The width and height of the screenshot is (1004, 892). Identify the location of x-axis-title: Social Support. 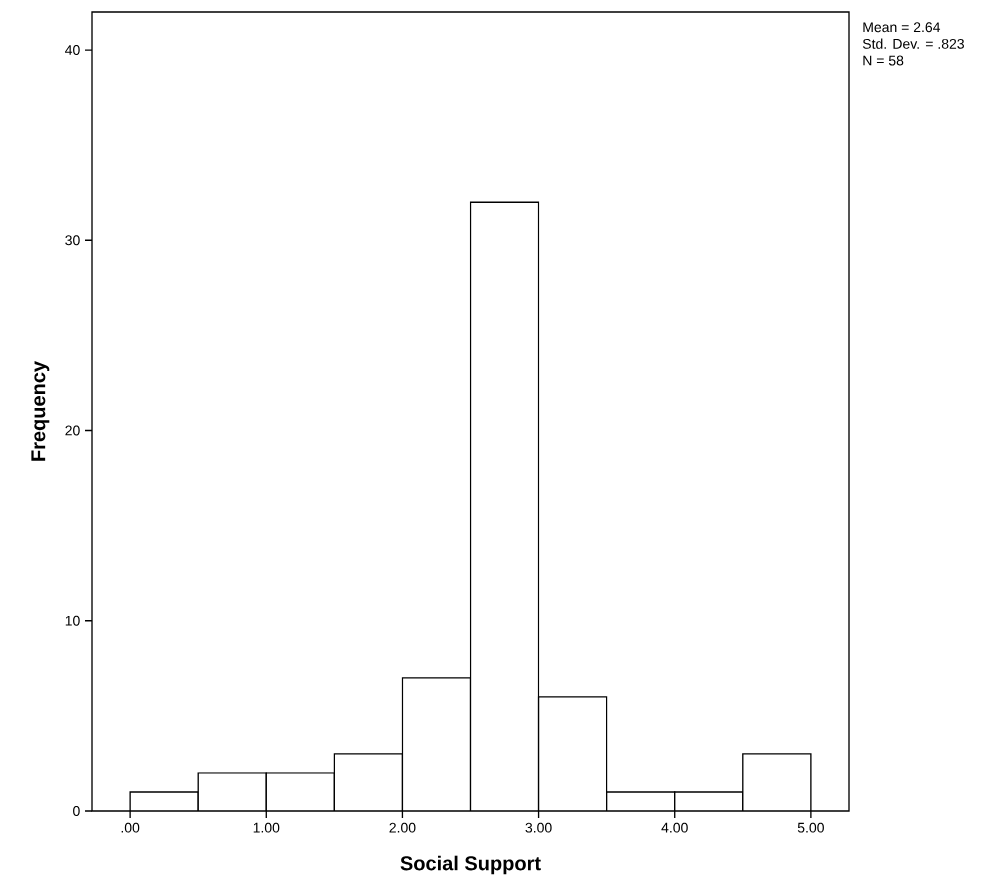
(470, 865).